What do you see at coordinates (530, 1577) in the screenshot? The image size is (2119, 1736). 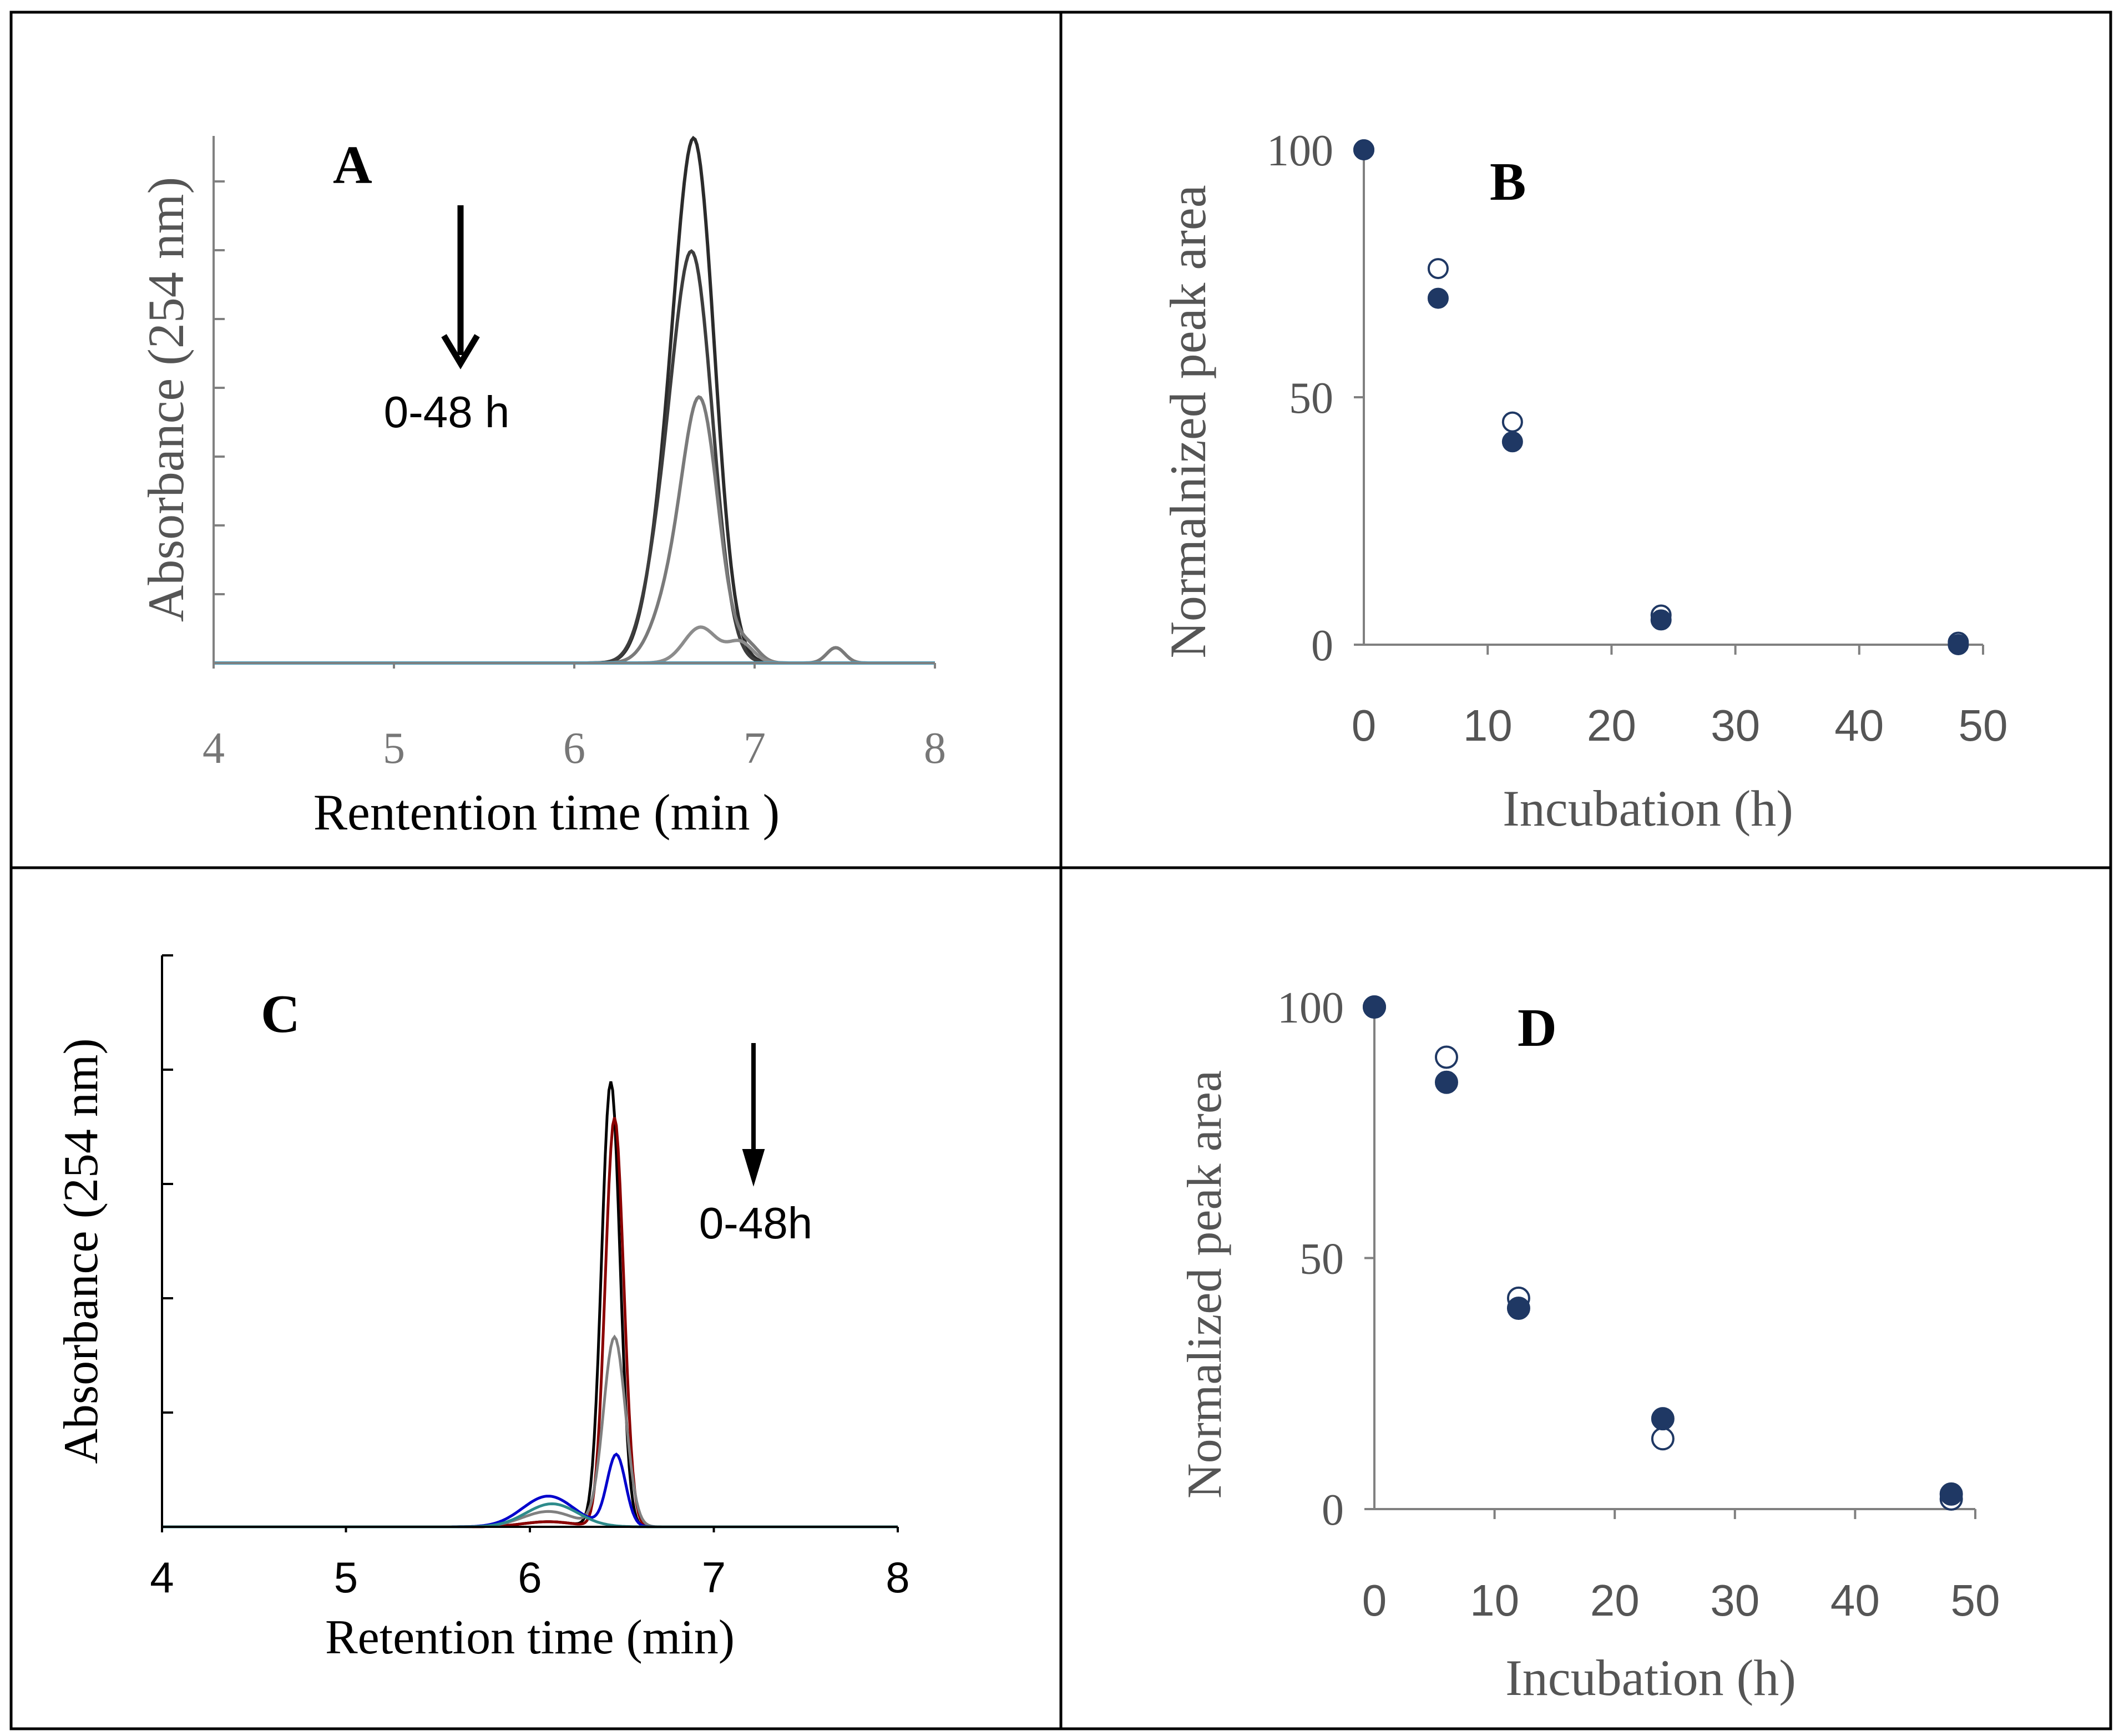 I see `panel-c-x-tick-label: 6` at bounding box center [530, 1577].